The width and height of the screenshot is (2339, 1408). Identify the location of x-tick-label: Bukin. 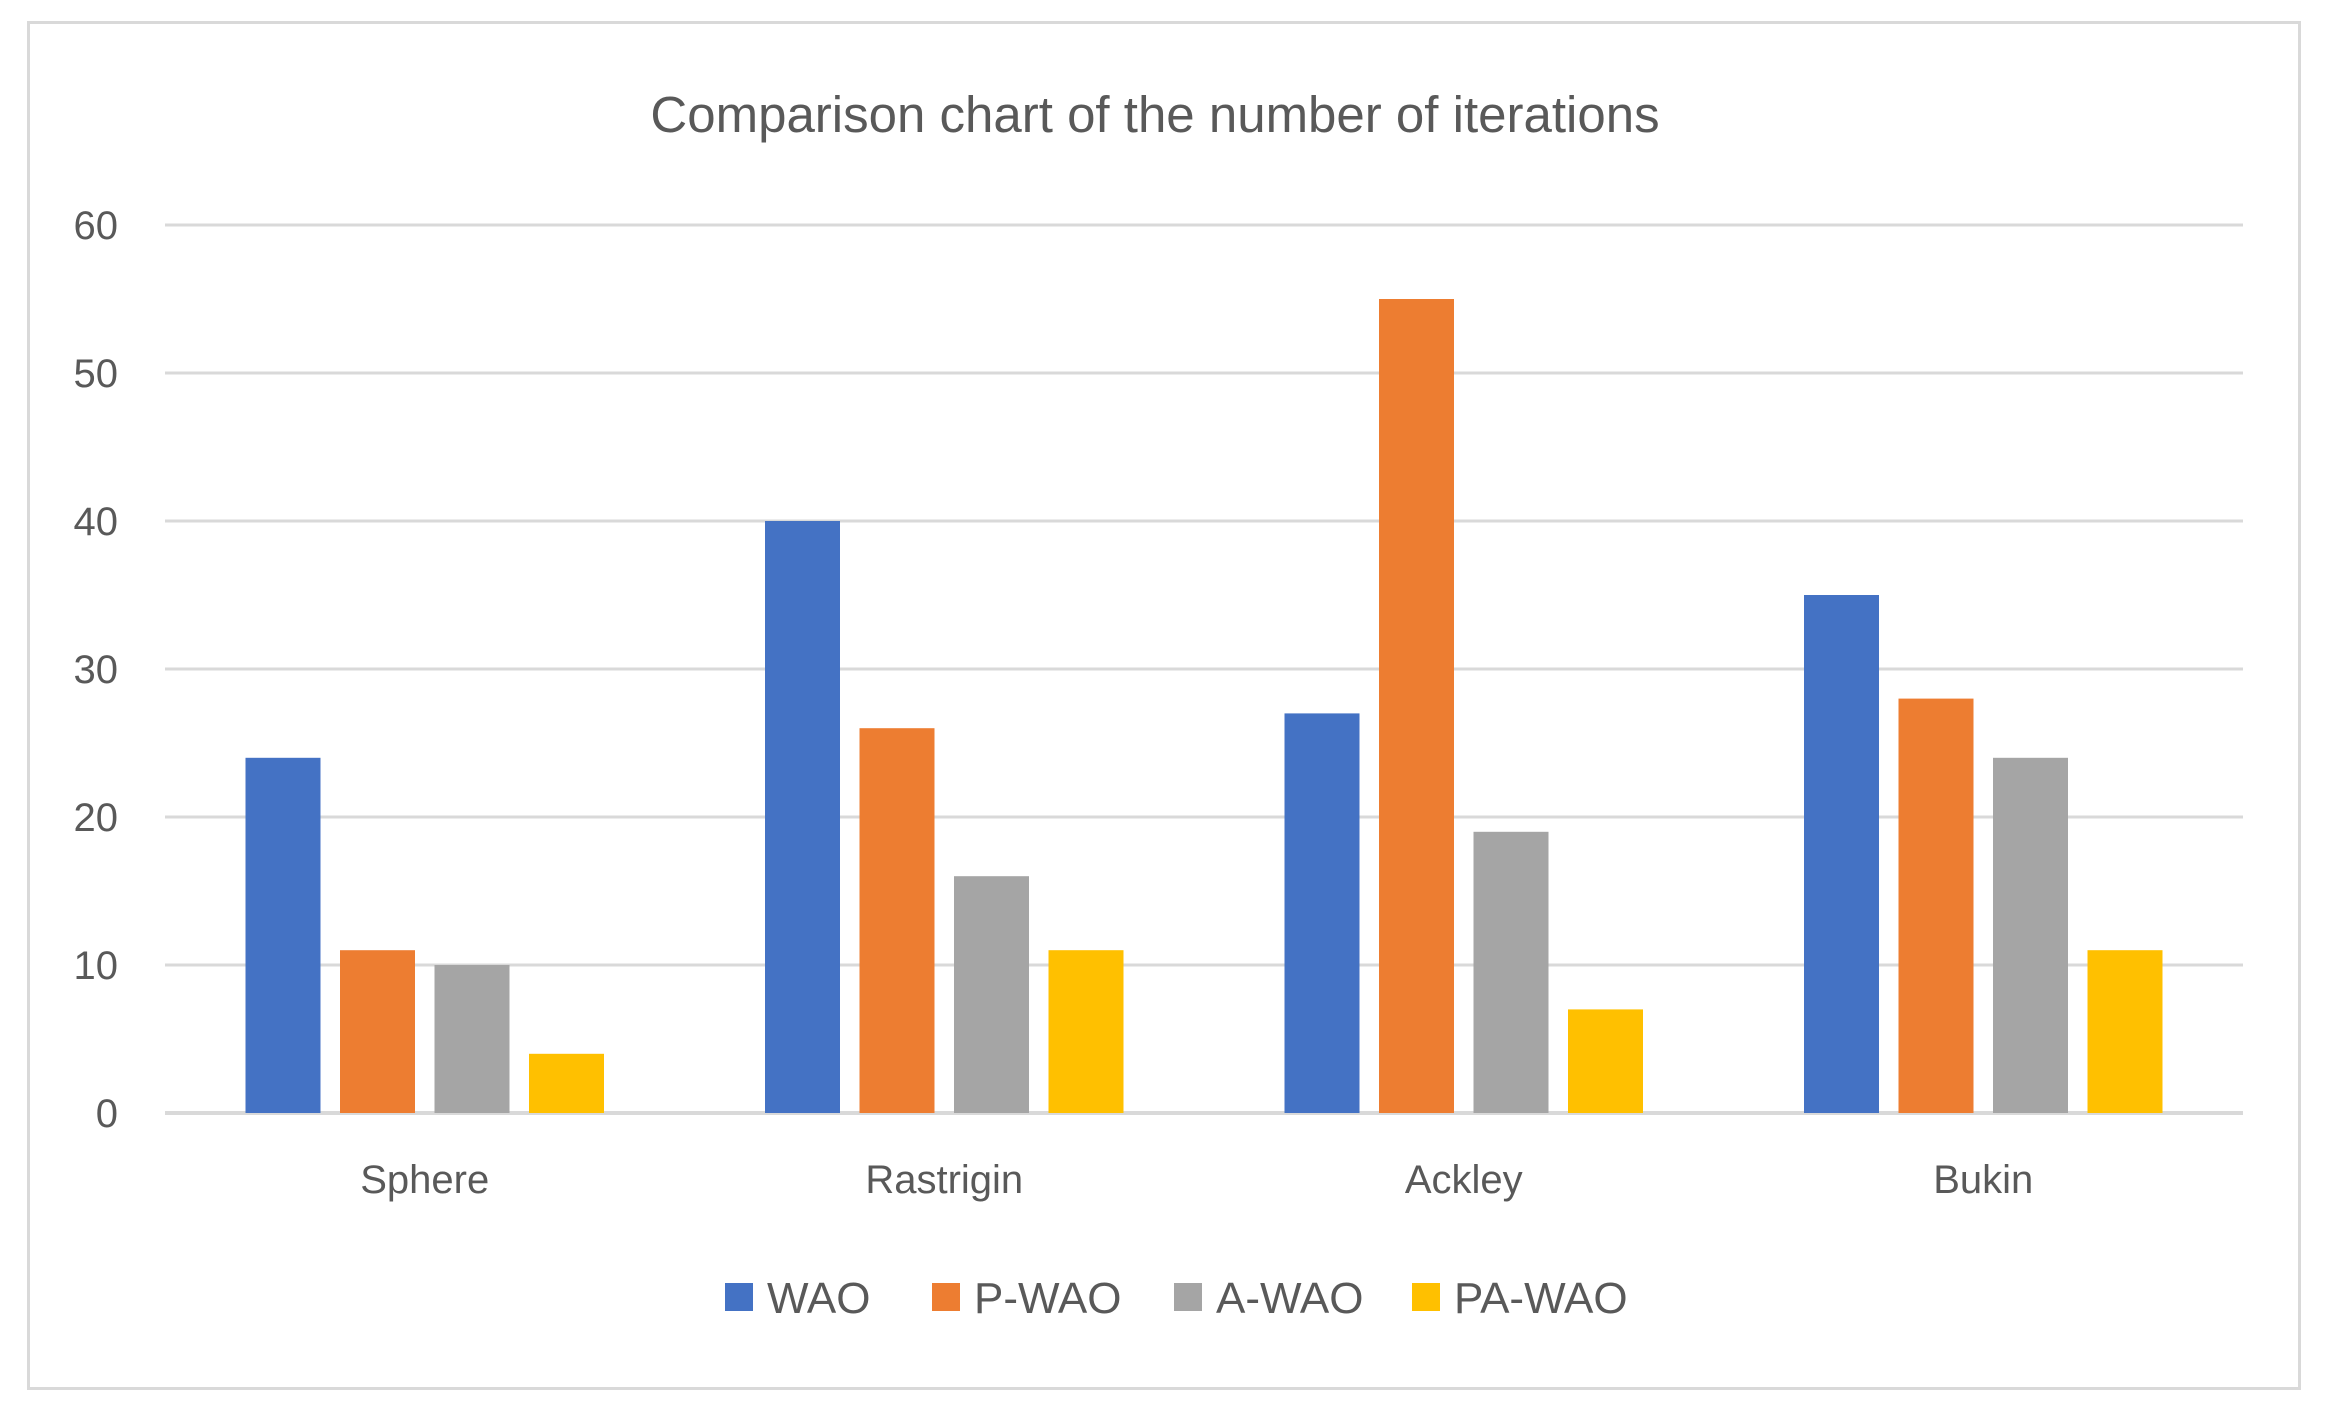
(1983, 1180).